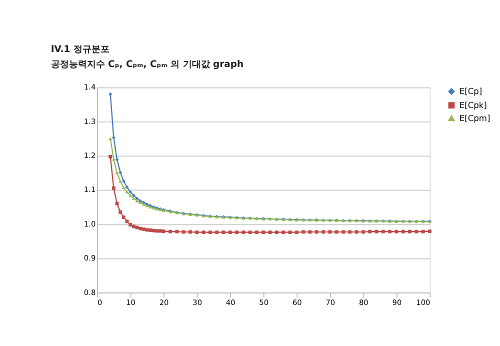  I want to click on y-tick-label: 1.4, so click(90, 87).